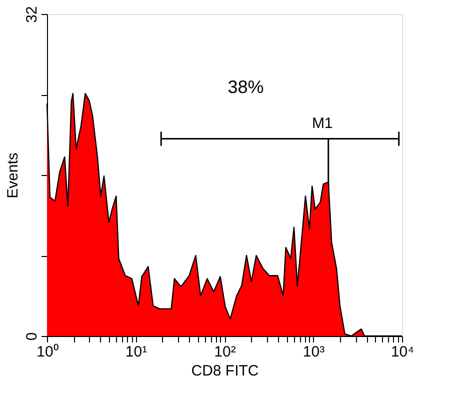 The width and height of the screenshot is (466, 419). I want to click on annotation: 38%, so click(246, 87).